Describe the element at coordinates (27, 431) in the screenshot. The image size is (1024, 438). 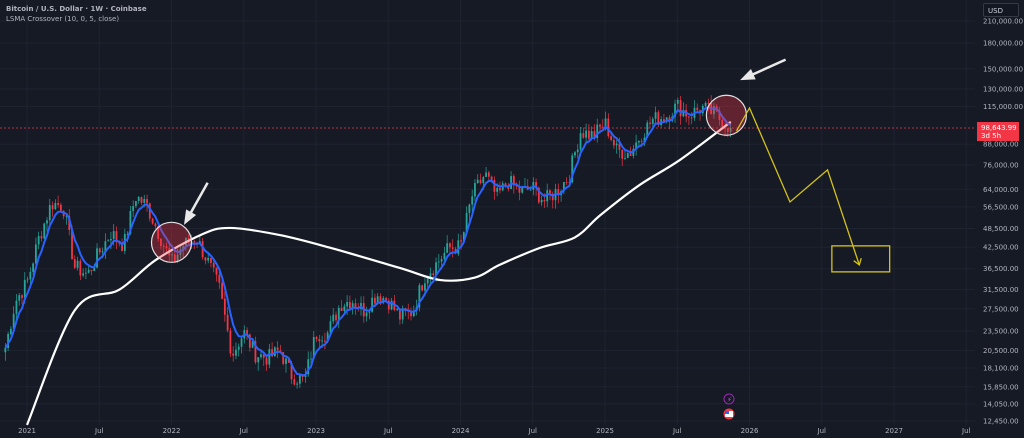
I see `time-tick-label: 2021` at that location.